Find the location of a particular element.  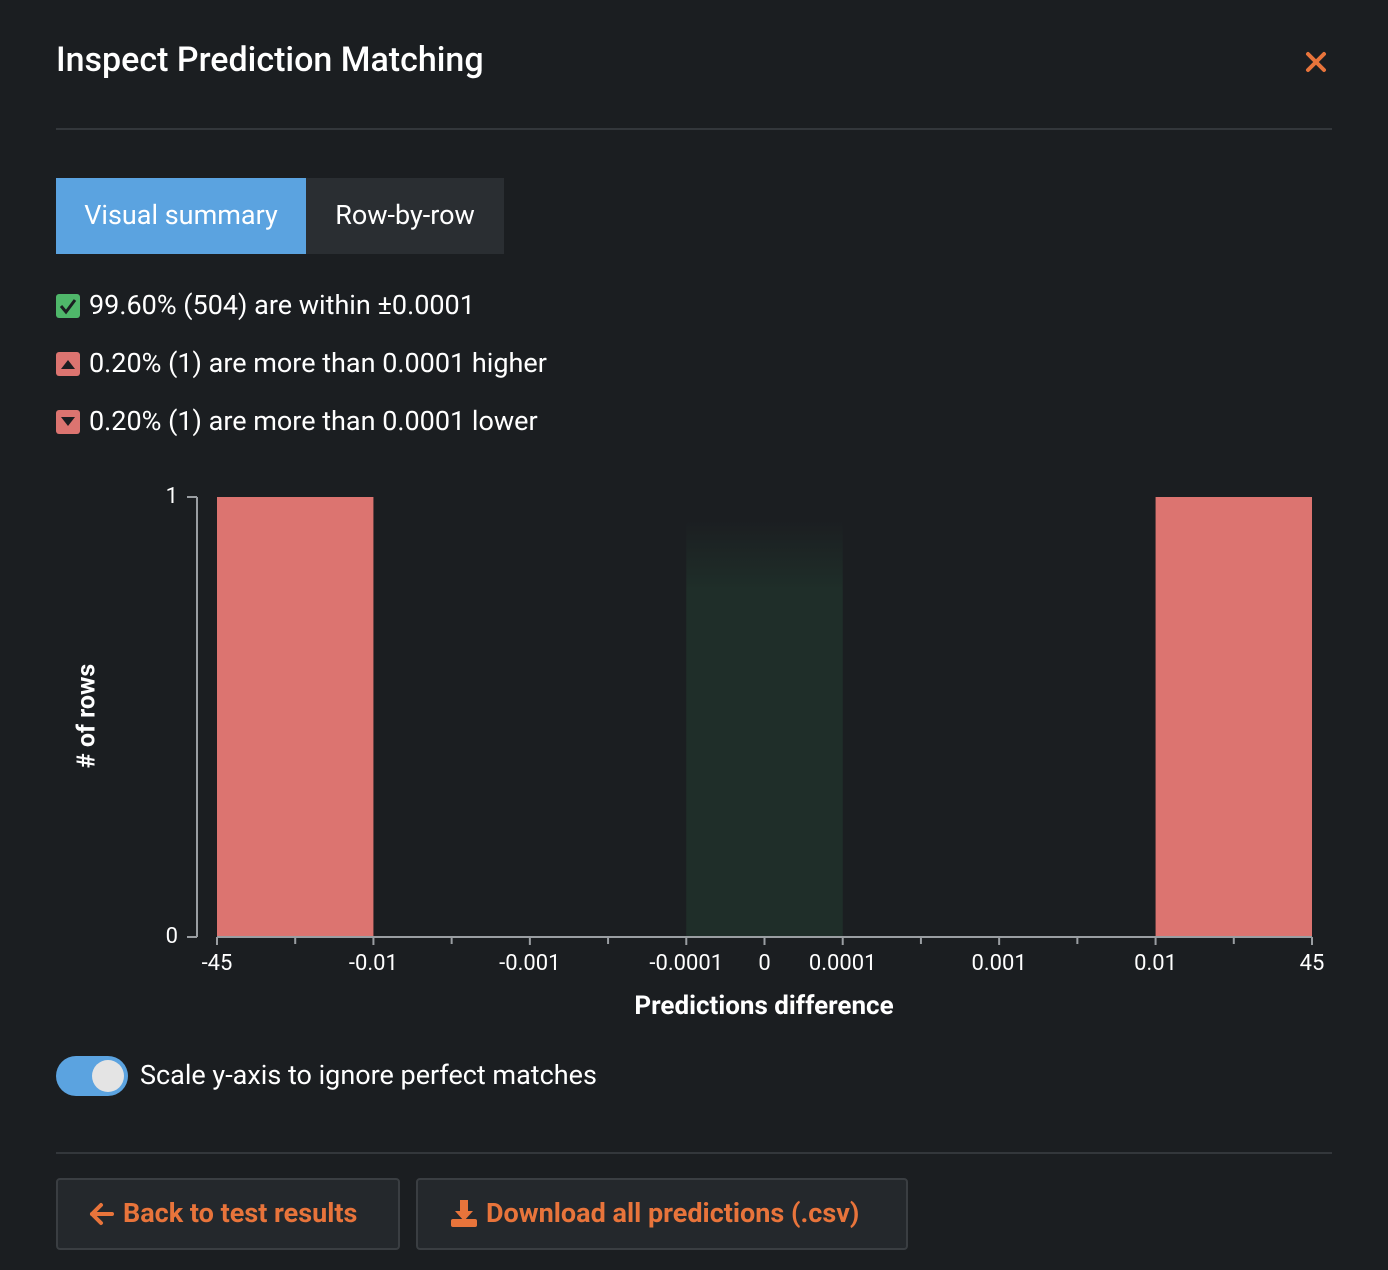

tab is located at coordinates (405, 216).